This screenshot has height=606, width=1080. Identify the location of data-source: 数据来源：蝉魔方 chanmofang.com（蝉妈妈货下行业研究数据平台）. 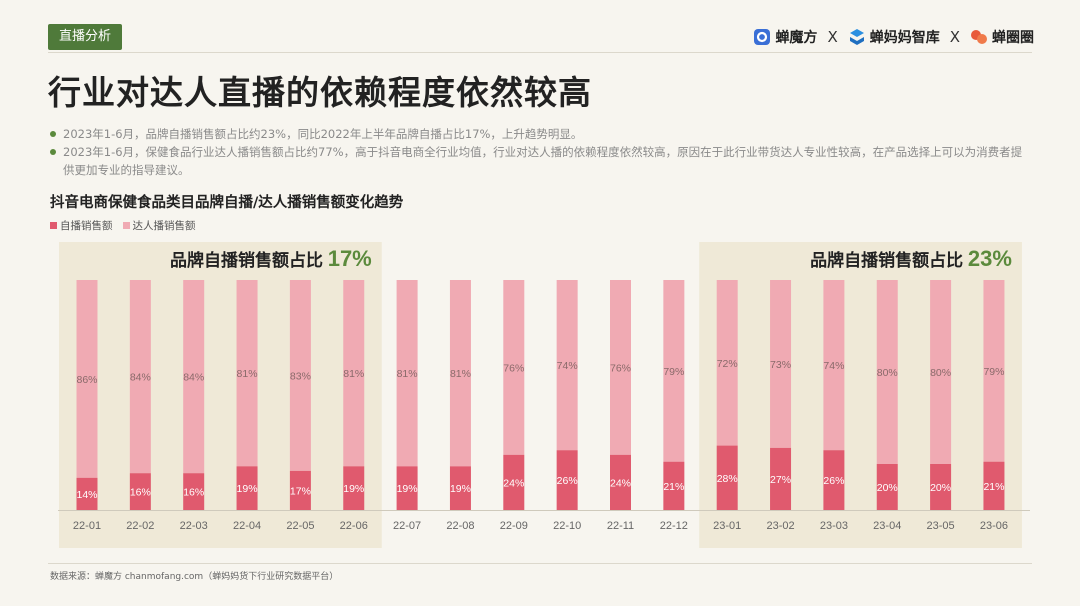
(194, 577).